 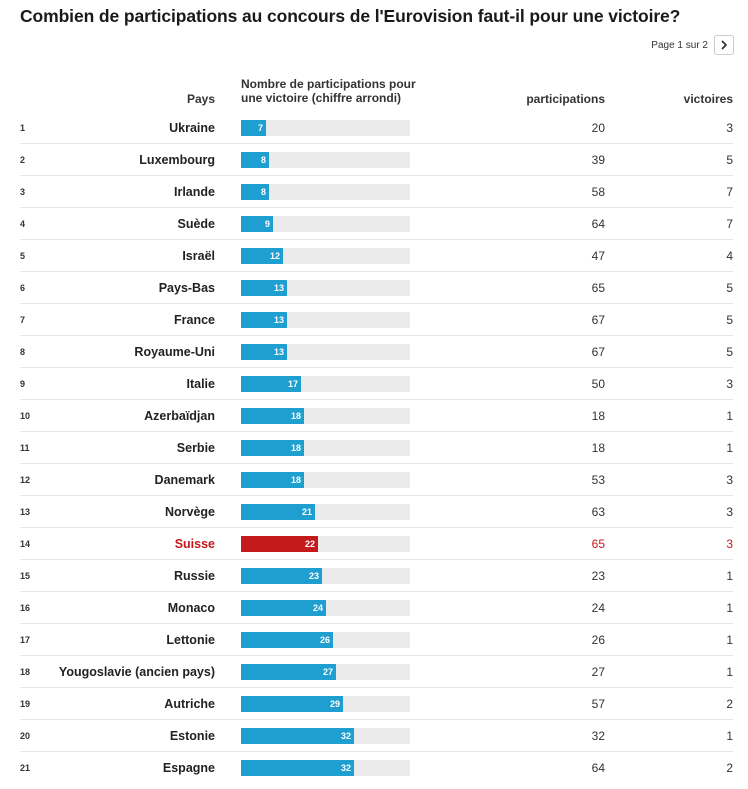 I want to click on country-cell: Norvège, so click(x=189, y=512).